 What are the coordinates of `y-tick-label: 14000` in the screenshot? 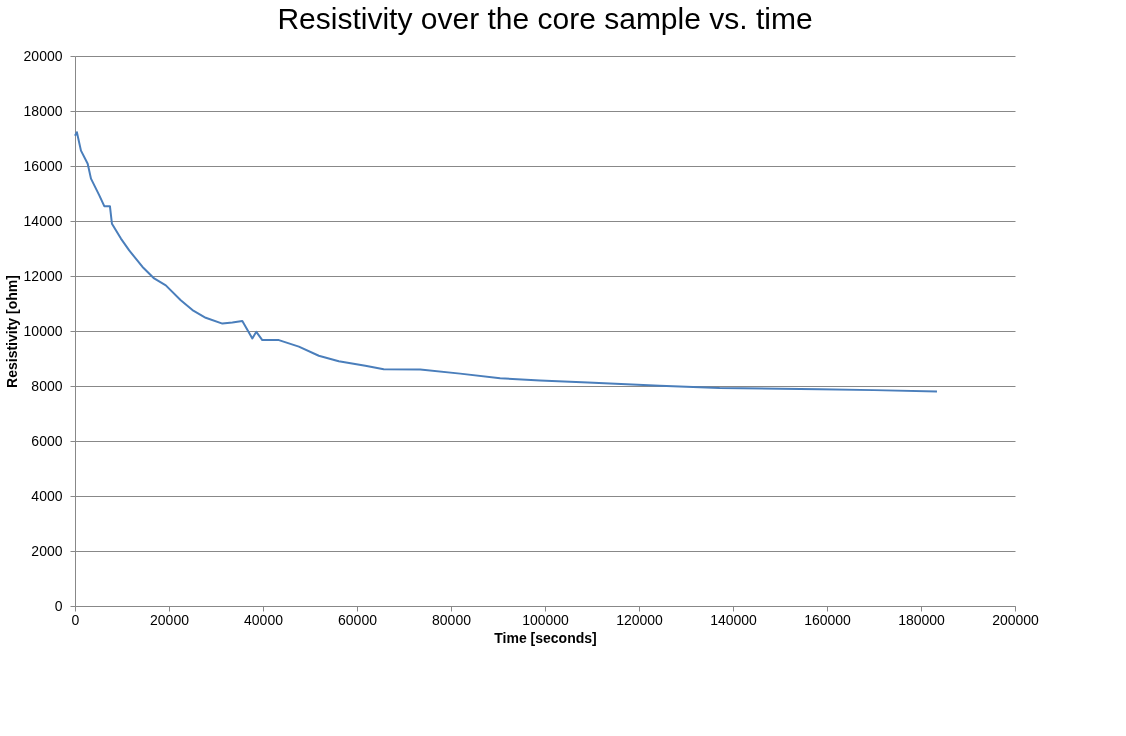 It's located at (43, 220).